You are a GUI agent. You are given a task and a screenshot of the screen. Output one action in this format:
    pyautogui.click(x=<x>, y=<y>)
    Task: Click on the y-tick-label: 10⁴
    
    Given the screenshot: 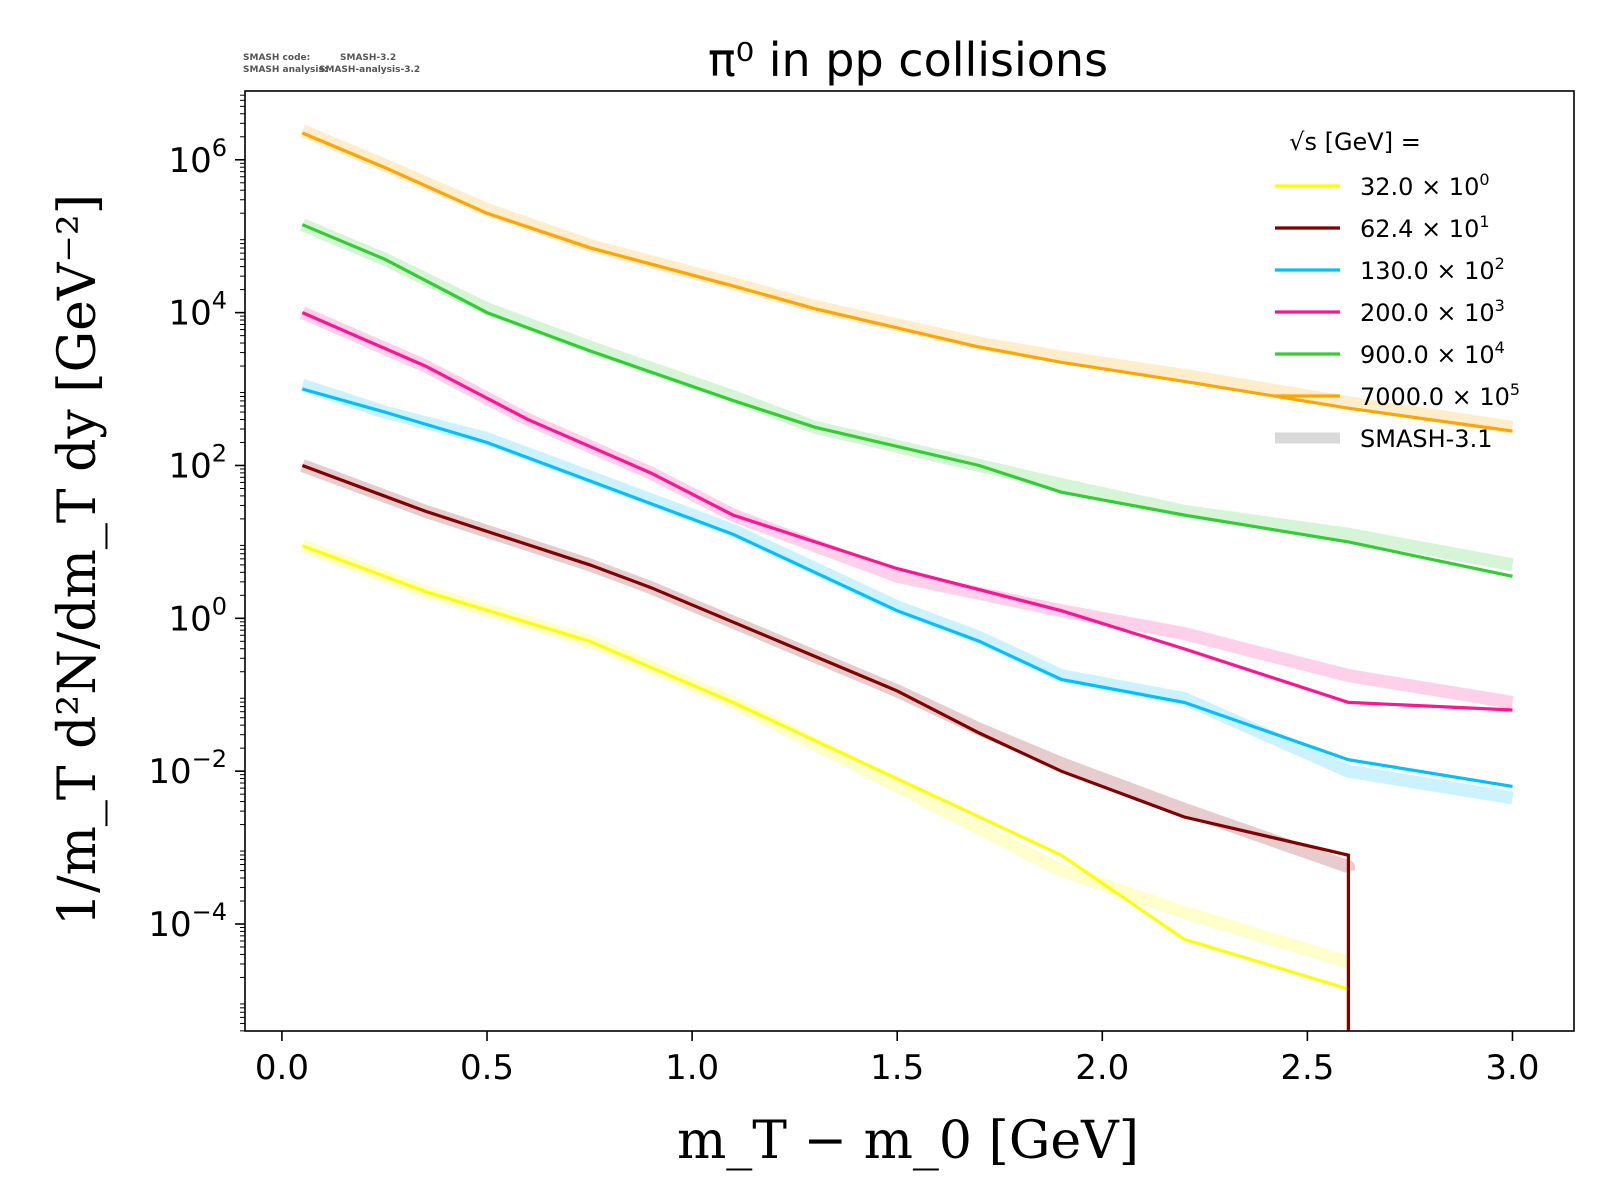 What is the action you would take?
    pyautogui.click(x=197, y=310)
    